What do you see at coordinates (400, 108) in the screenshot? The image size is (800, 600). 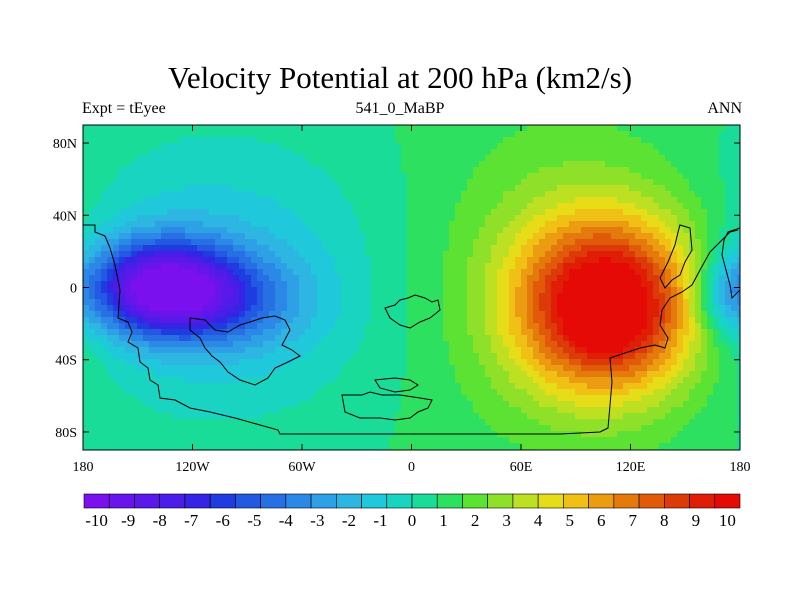 I see `case-label: 541_0_MaBP` at bounding box center [400, 108].